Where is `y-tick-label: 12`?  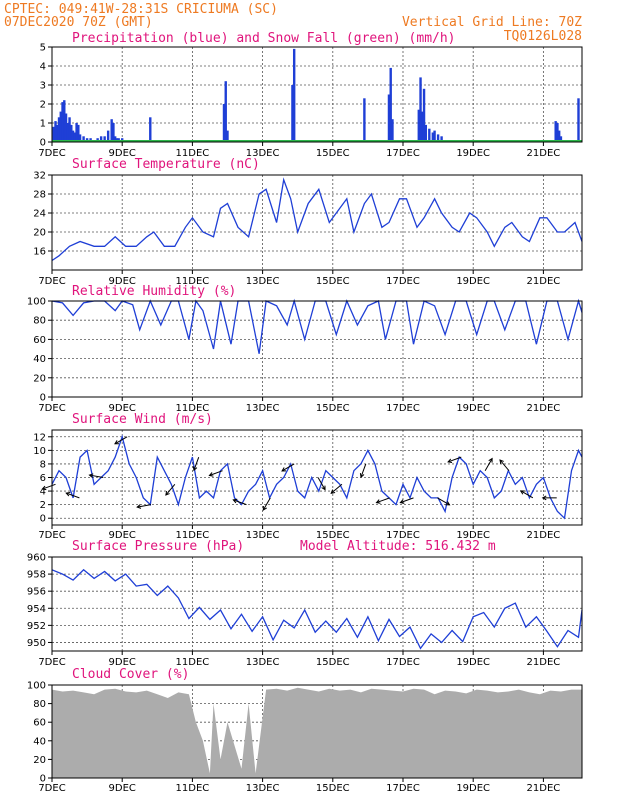
y-tick-label: 12 is located at coordinates (39, 437).